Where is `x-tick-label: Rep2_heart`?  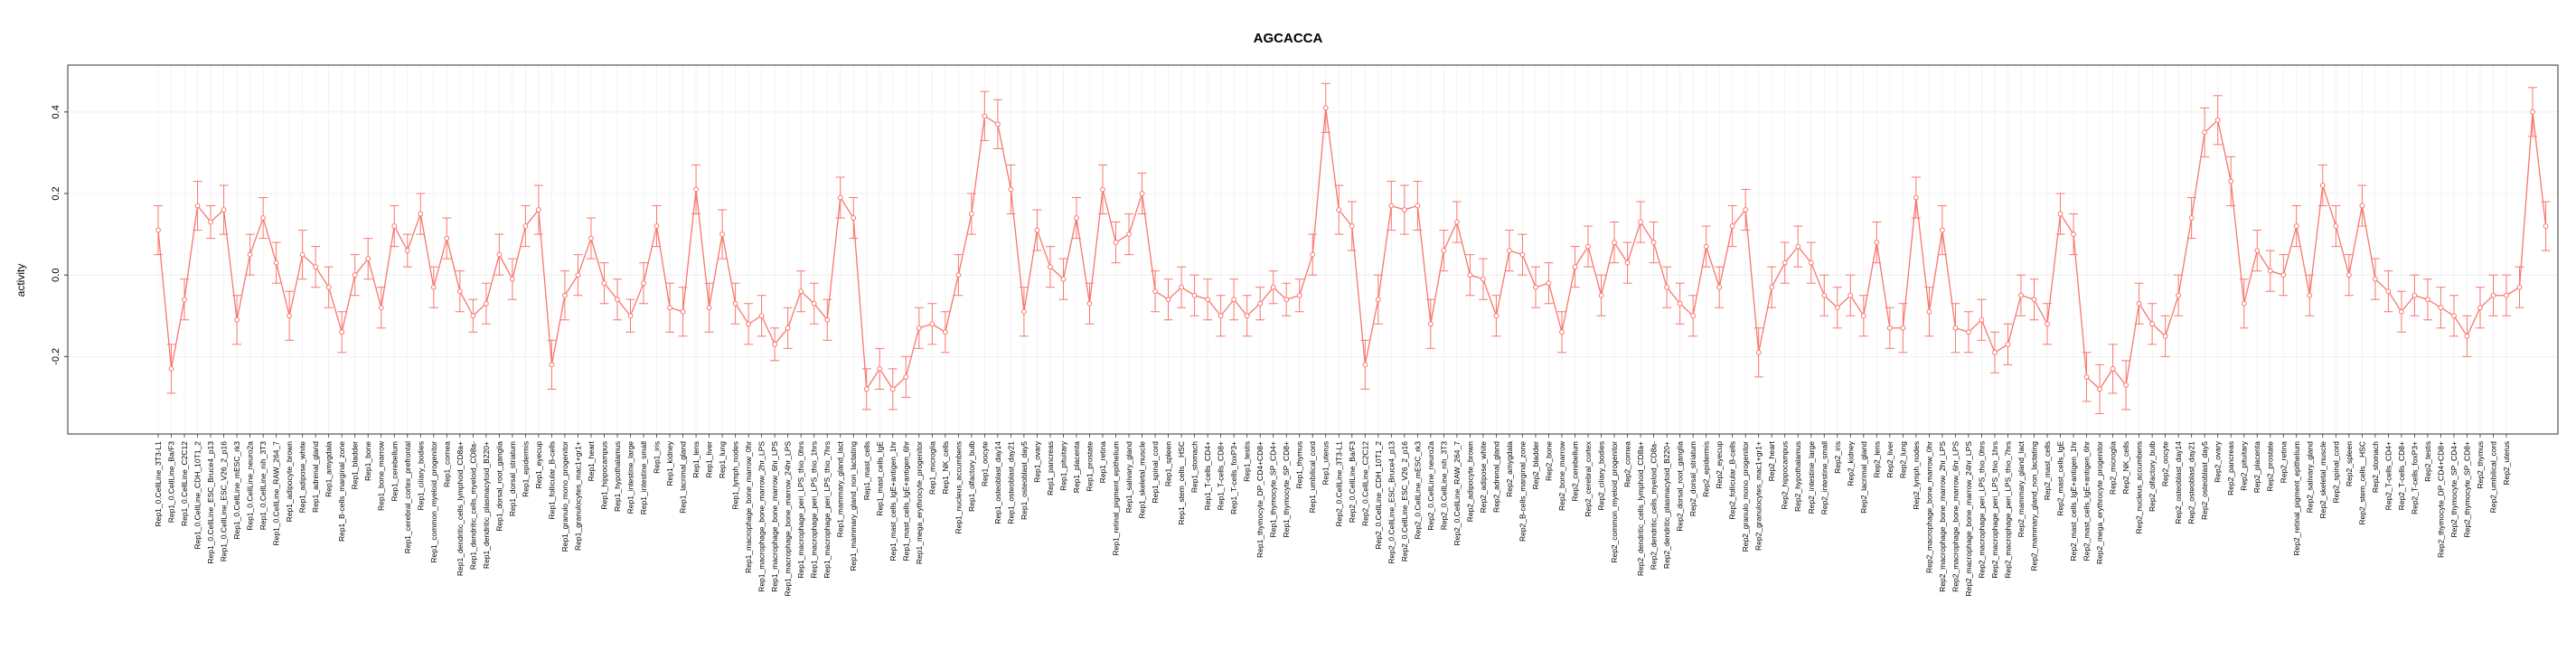 x-tick-label: Rep2_heart is located at coordinates (1772, 460).